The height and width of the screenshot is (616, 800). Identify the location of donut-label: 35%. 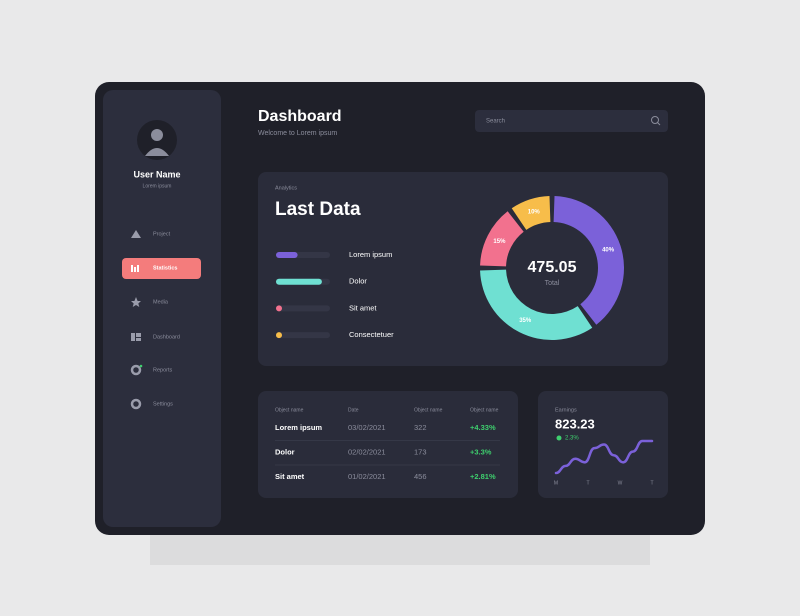
(525, 321).